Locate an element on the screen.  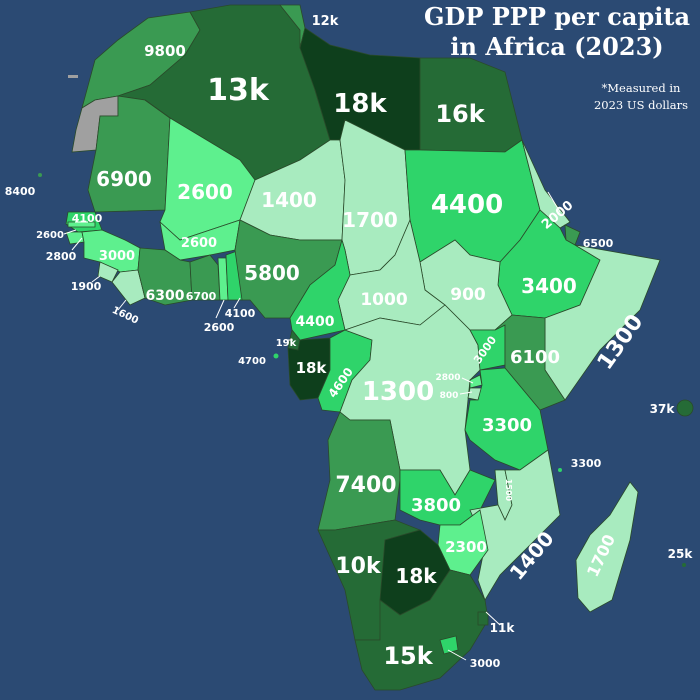
label-botswana: 18k is located at coordinates (416, 576).